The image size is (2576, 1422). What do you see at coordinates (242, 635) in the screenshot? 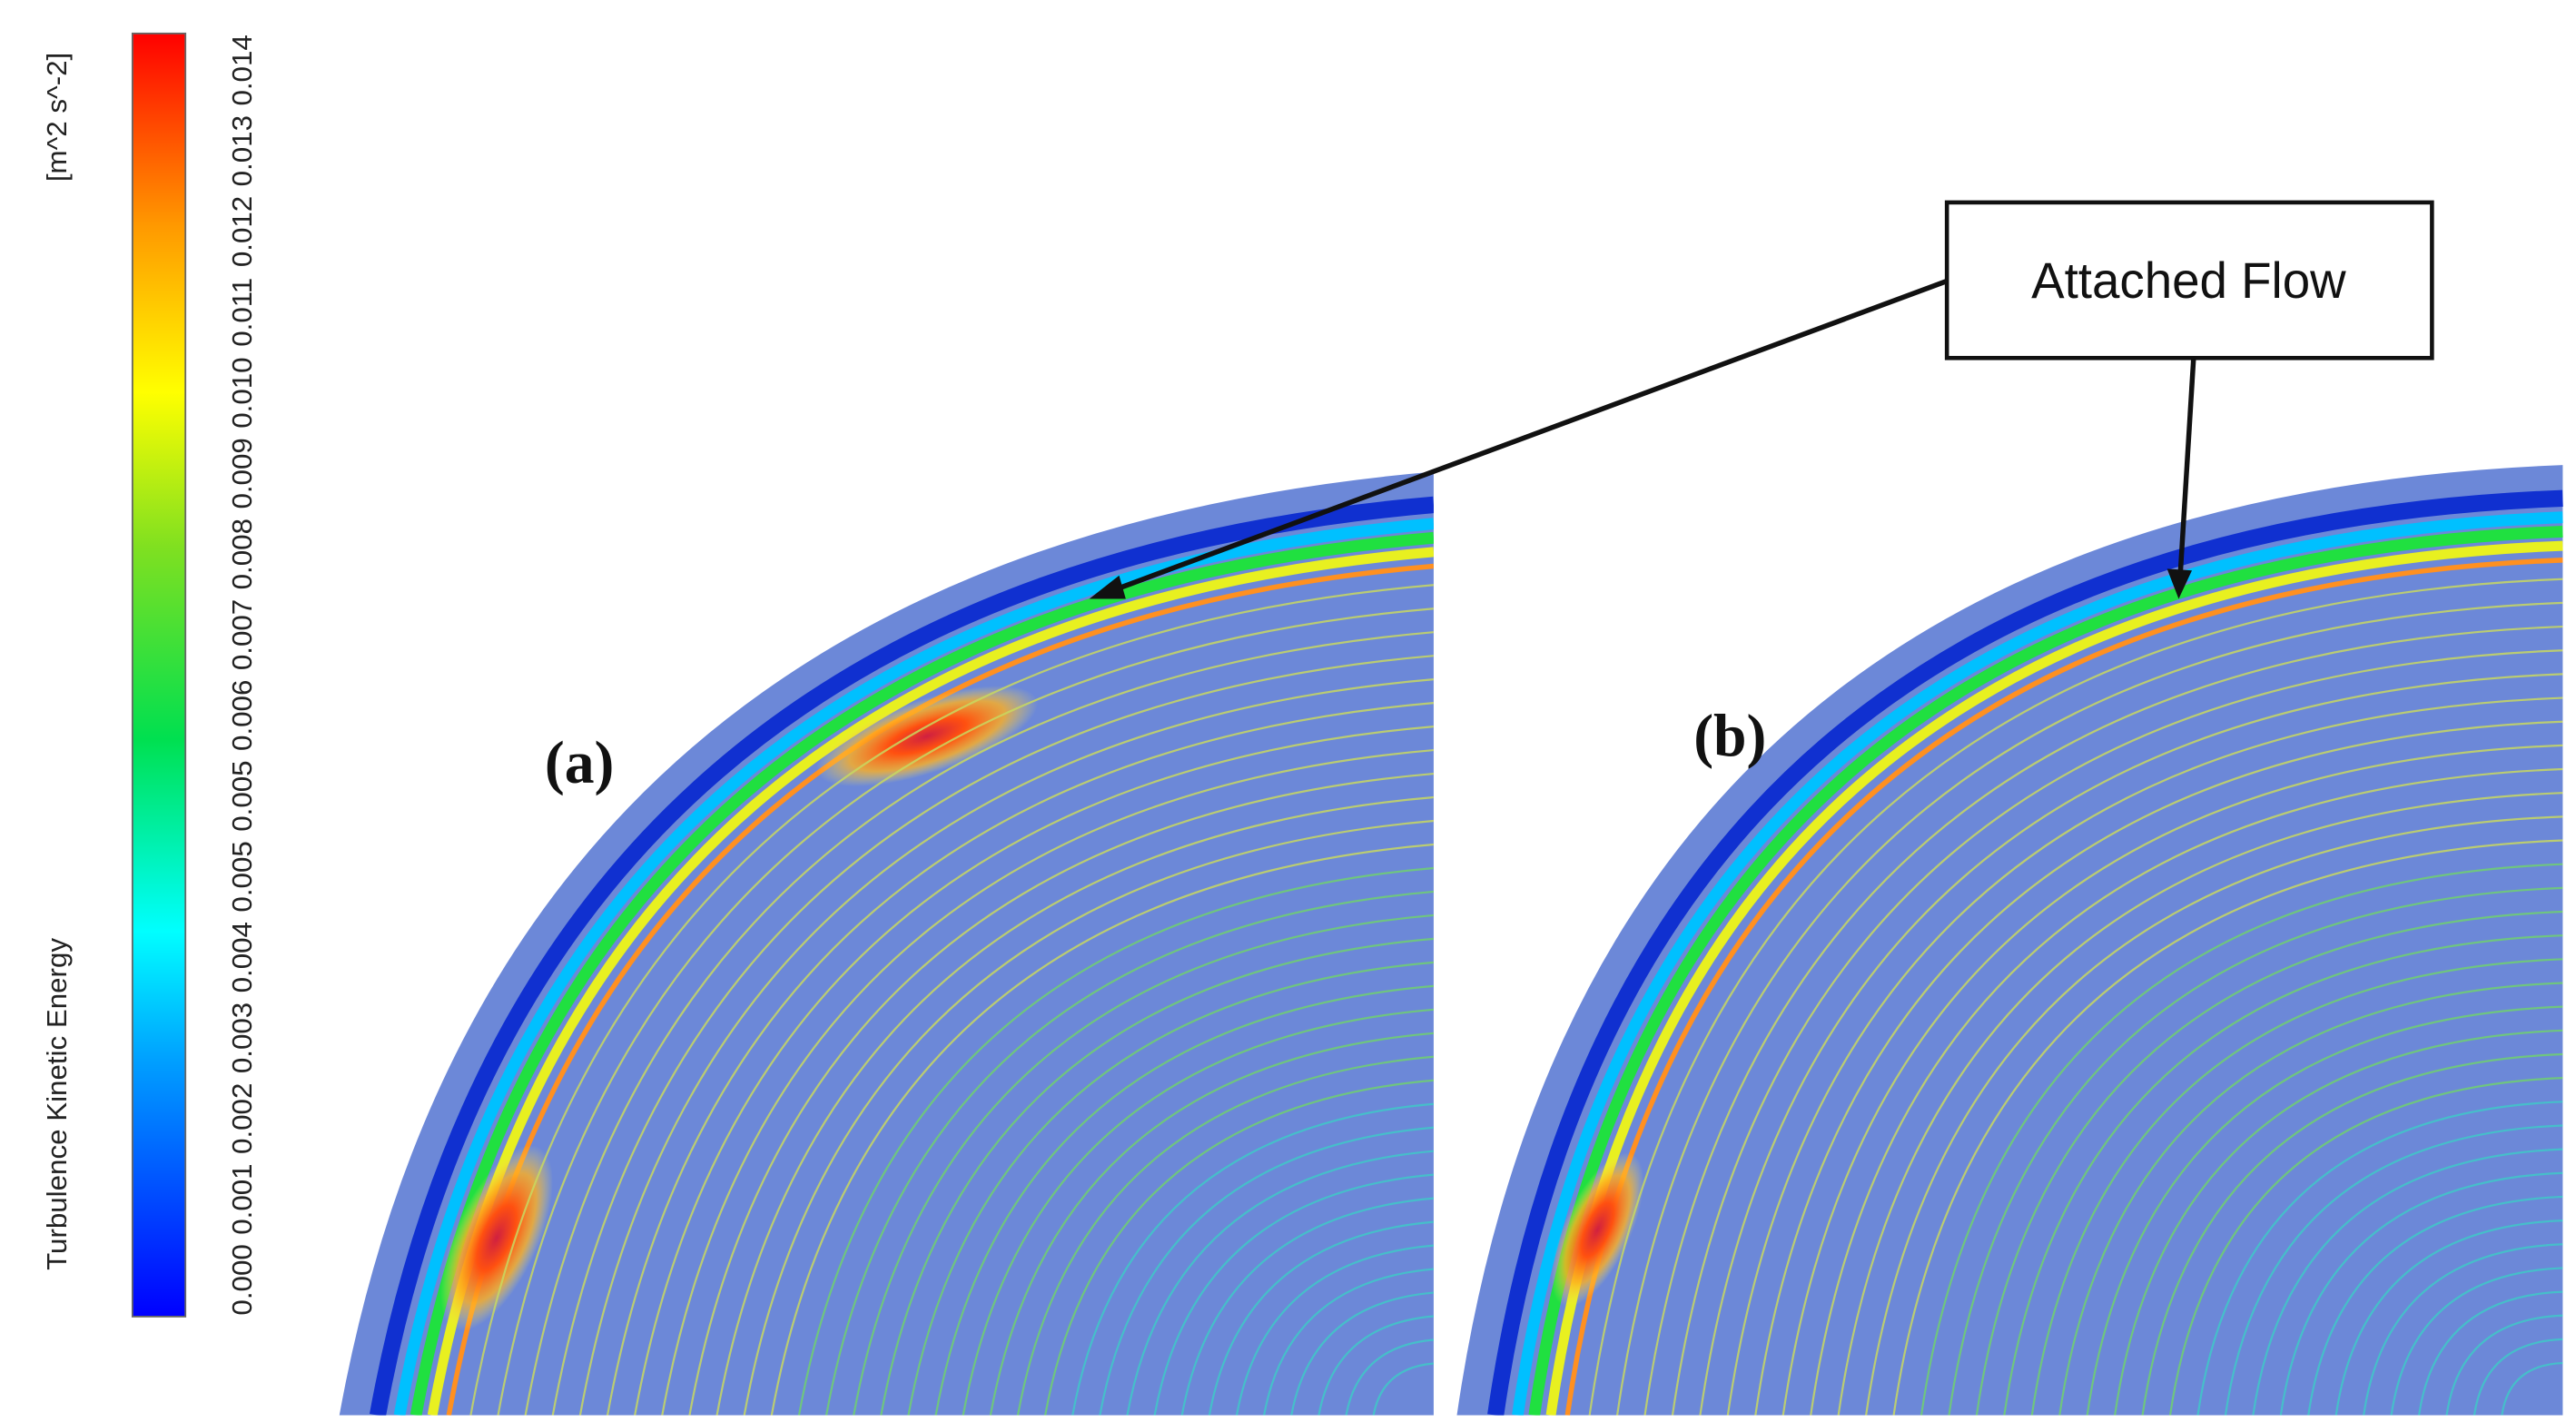
I see `colorbar-tick-label: 0.007` at bounding box center [242, 635].